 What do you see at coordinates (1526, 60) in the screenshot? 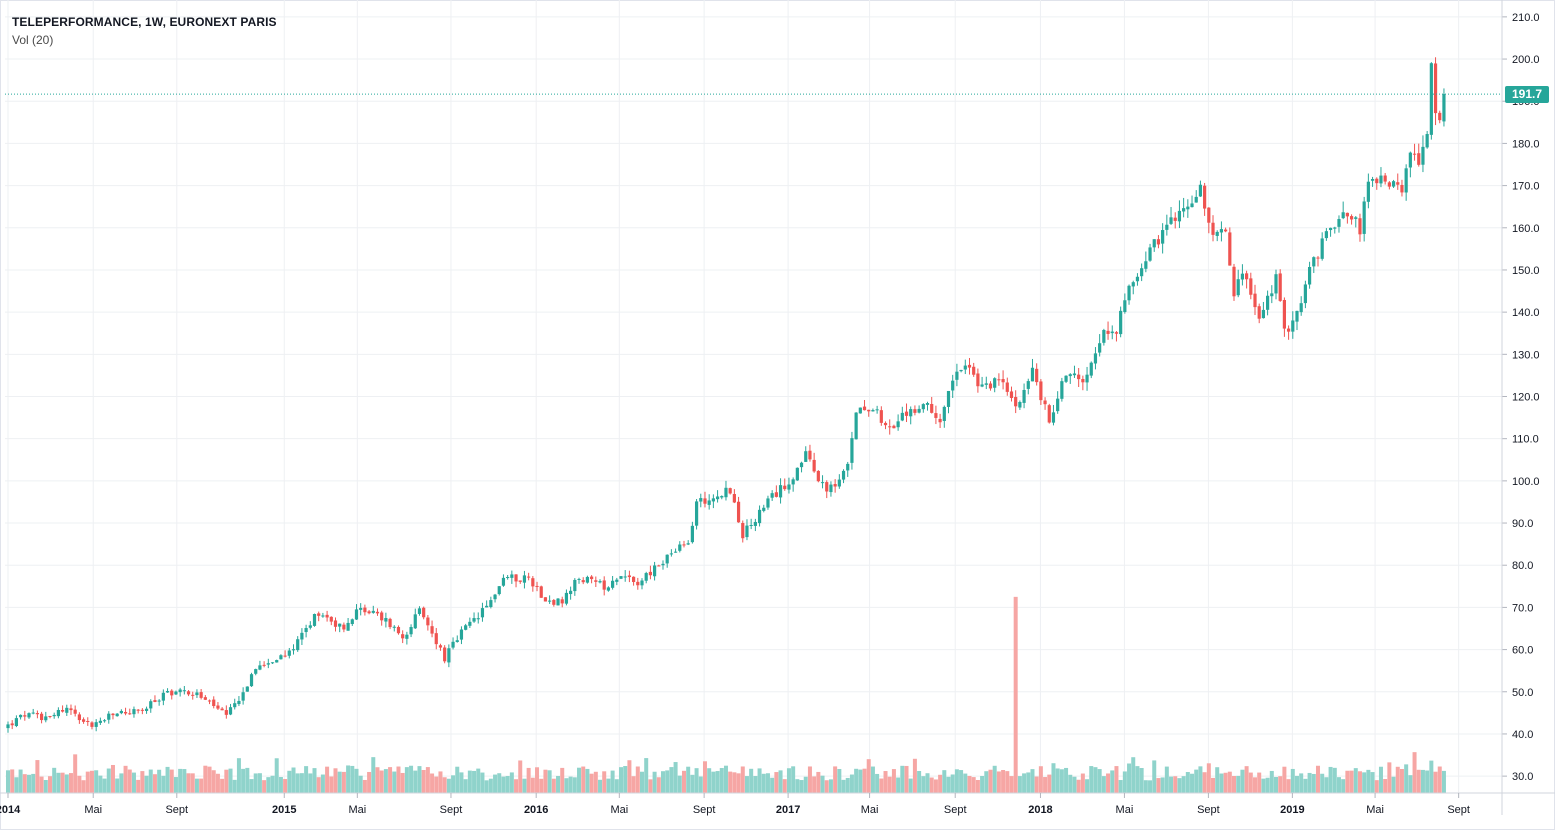
I see `y-tick-label: 200.0` at bounding box center [1526, 60].